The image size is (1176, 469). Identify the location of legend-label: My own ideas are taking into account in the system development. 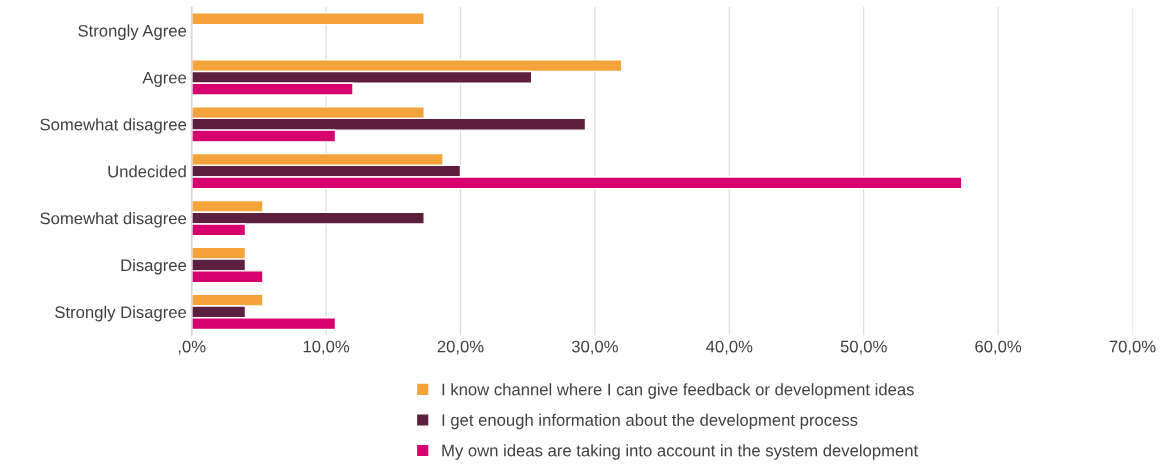
(680, 452).